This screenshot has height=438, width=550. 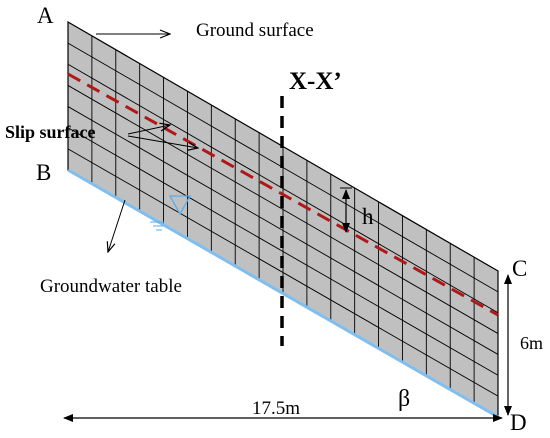 I want to click on point-b-label: B, so click(x=43, y=172).